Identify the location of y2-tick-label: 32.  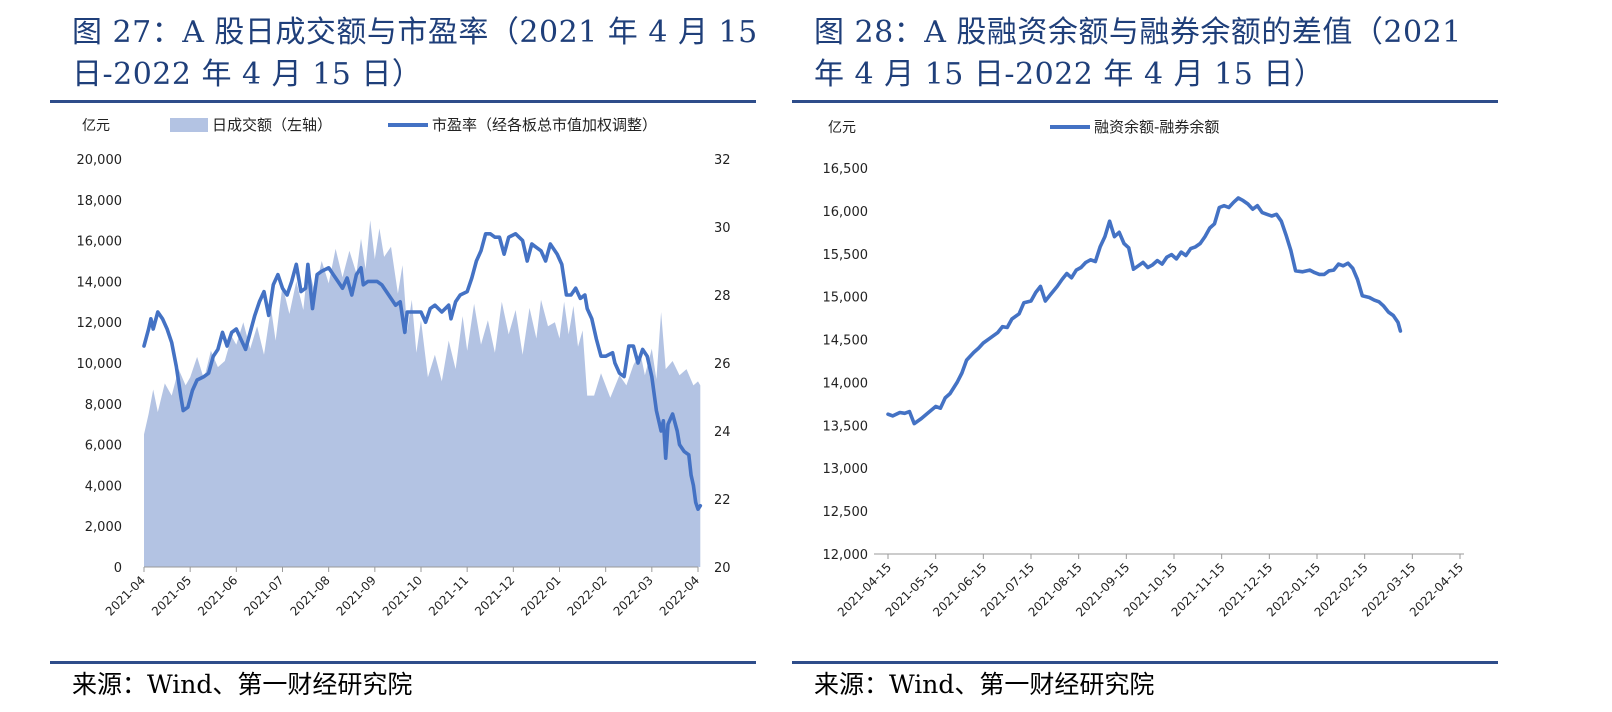
(722, 160).